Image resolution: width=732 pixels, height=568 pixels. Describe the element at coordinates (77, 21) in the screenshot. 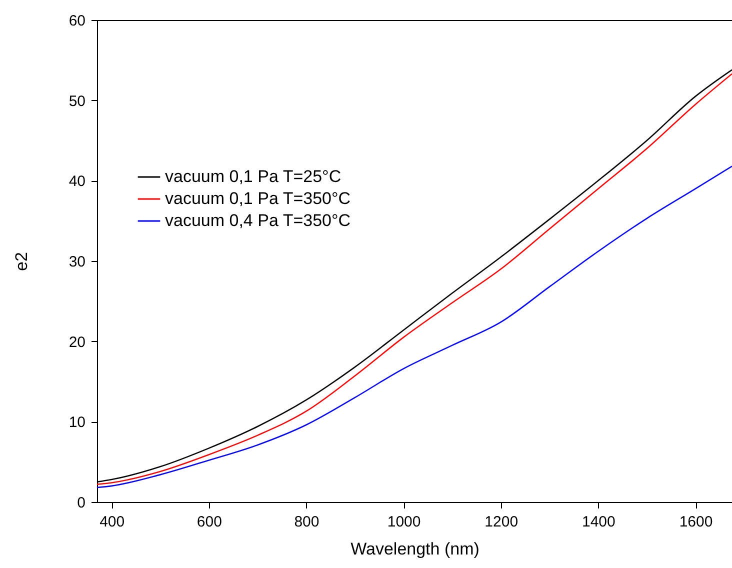

I see `y-tick-label: 60` at that location.